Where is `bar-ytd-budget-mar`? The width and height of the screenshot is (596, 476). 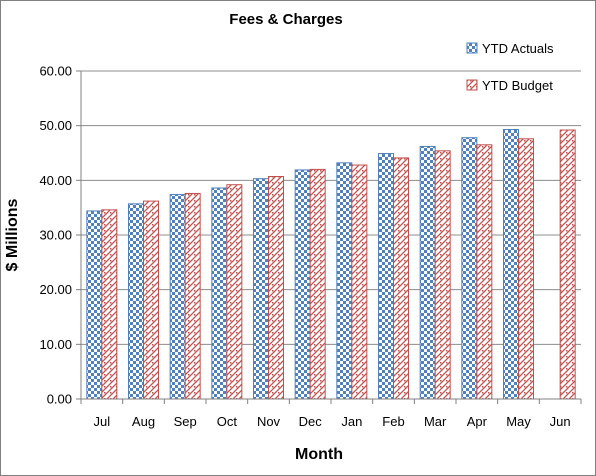 bar-ytd-budget-mar is located at coordinates (442, 275).